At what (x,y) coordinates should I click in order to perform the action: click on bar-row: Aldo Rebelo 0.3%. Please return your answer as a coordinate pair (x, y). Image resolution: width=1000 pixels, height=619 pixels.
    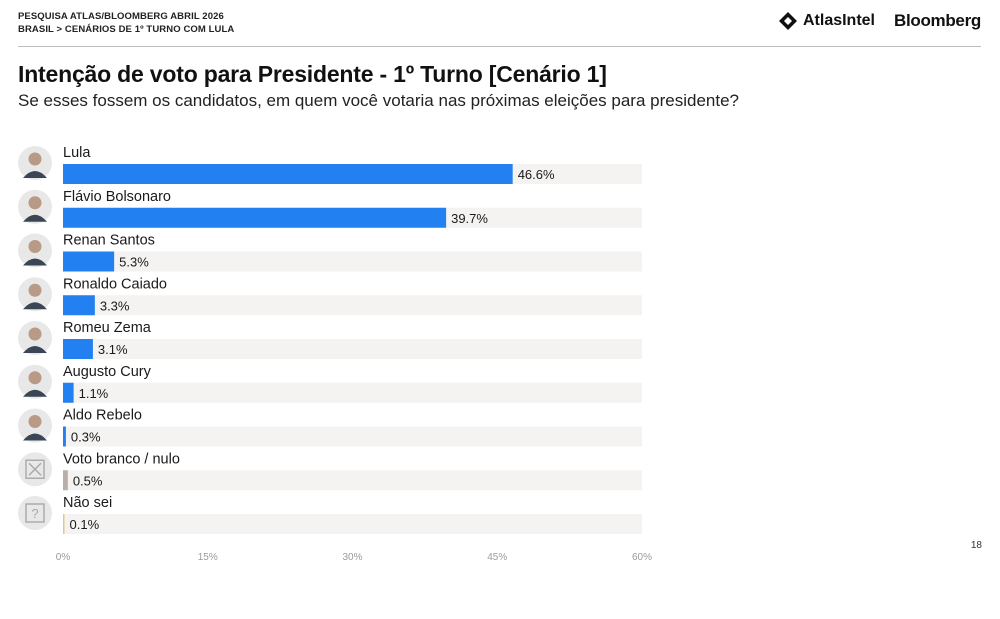
    Looking at the image, I should click on (330, 427).